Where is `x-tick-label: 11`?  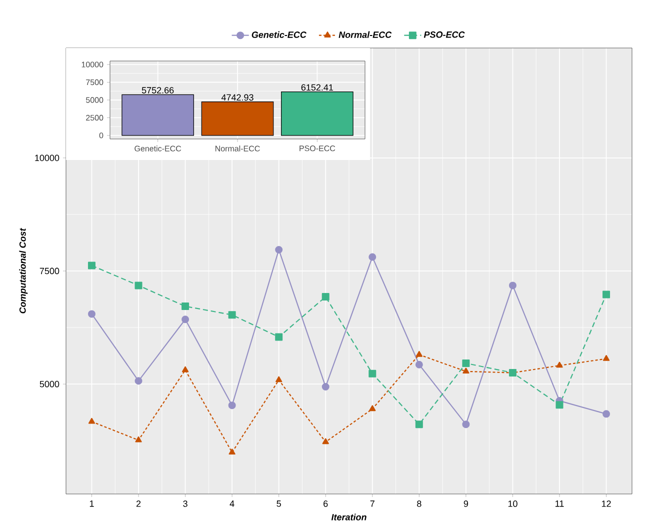 x-tick-label: 11 is located at coordinates (560, 503).